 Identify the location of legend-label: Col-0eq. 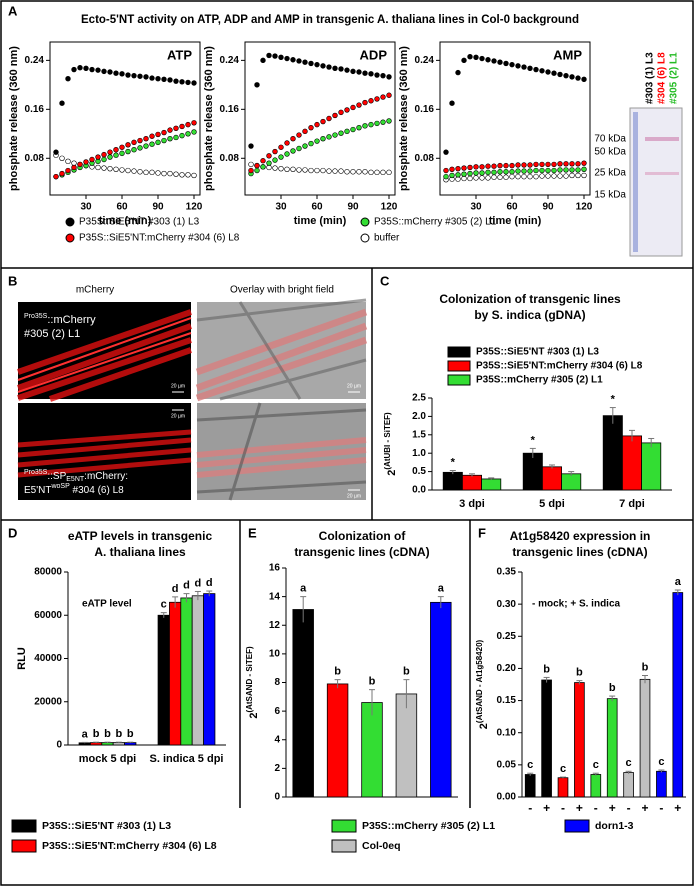
(381, 846).